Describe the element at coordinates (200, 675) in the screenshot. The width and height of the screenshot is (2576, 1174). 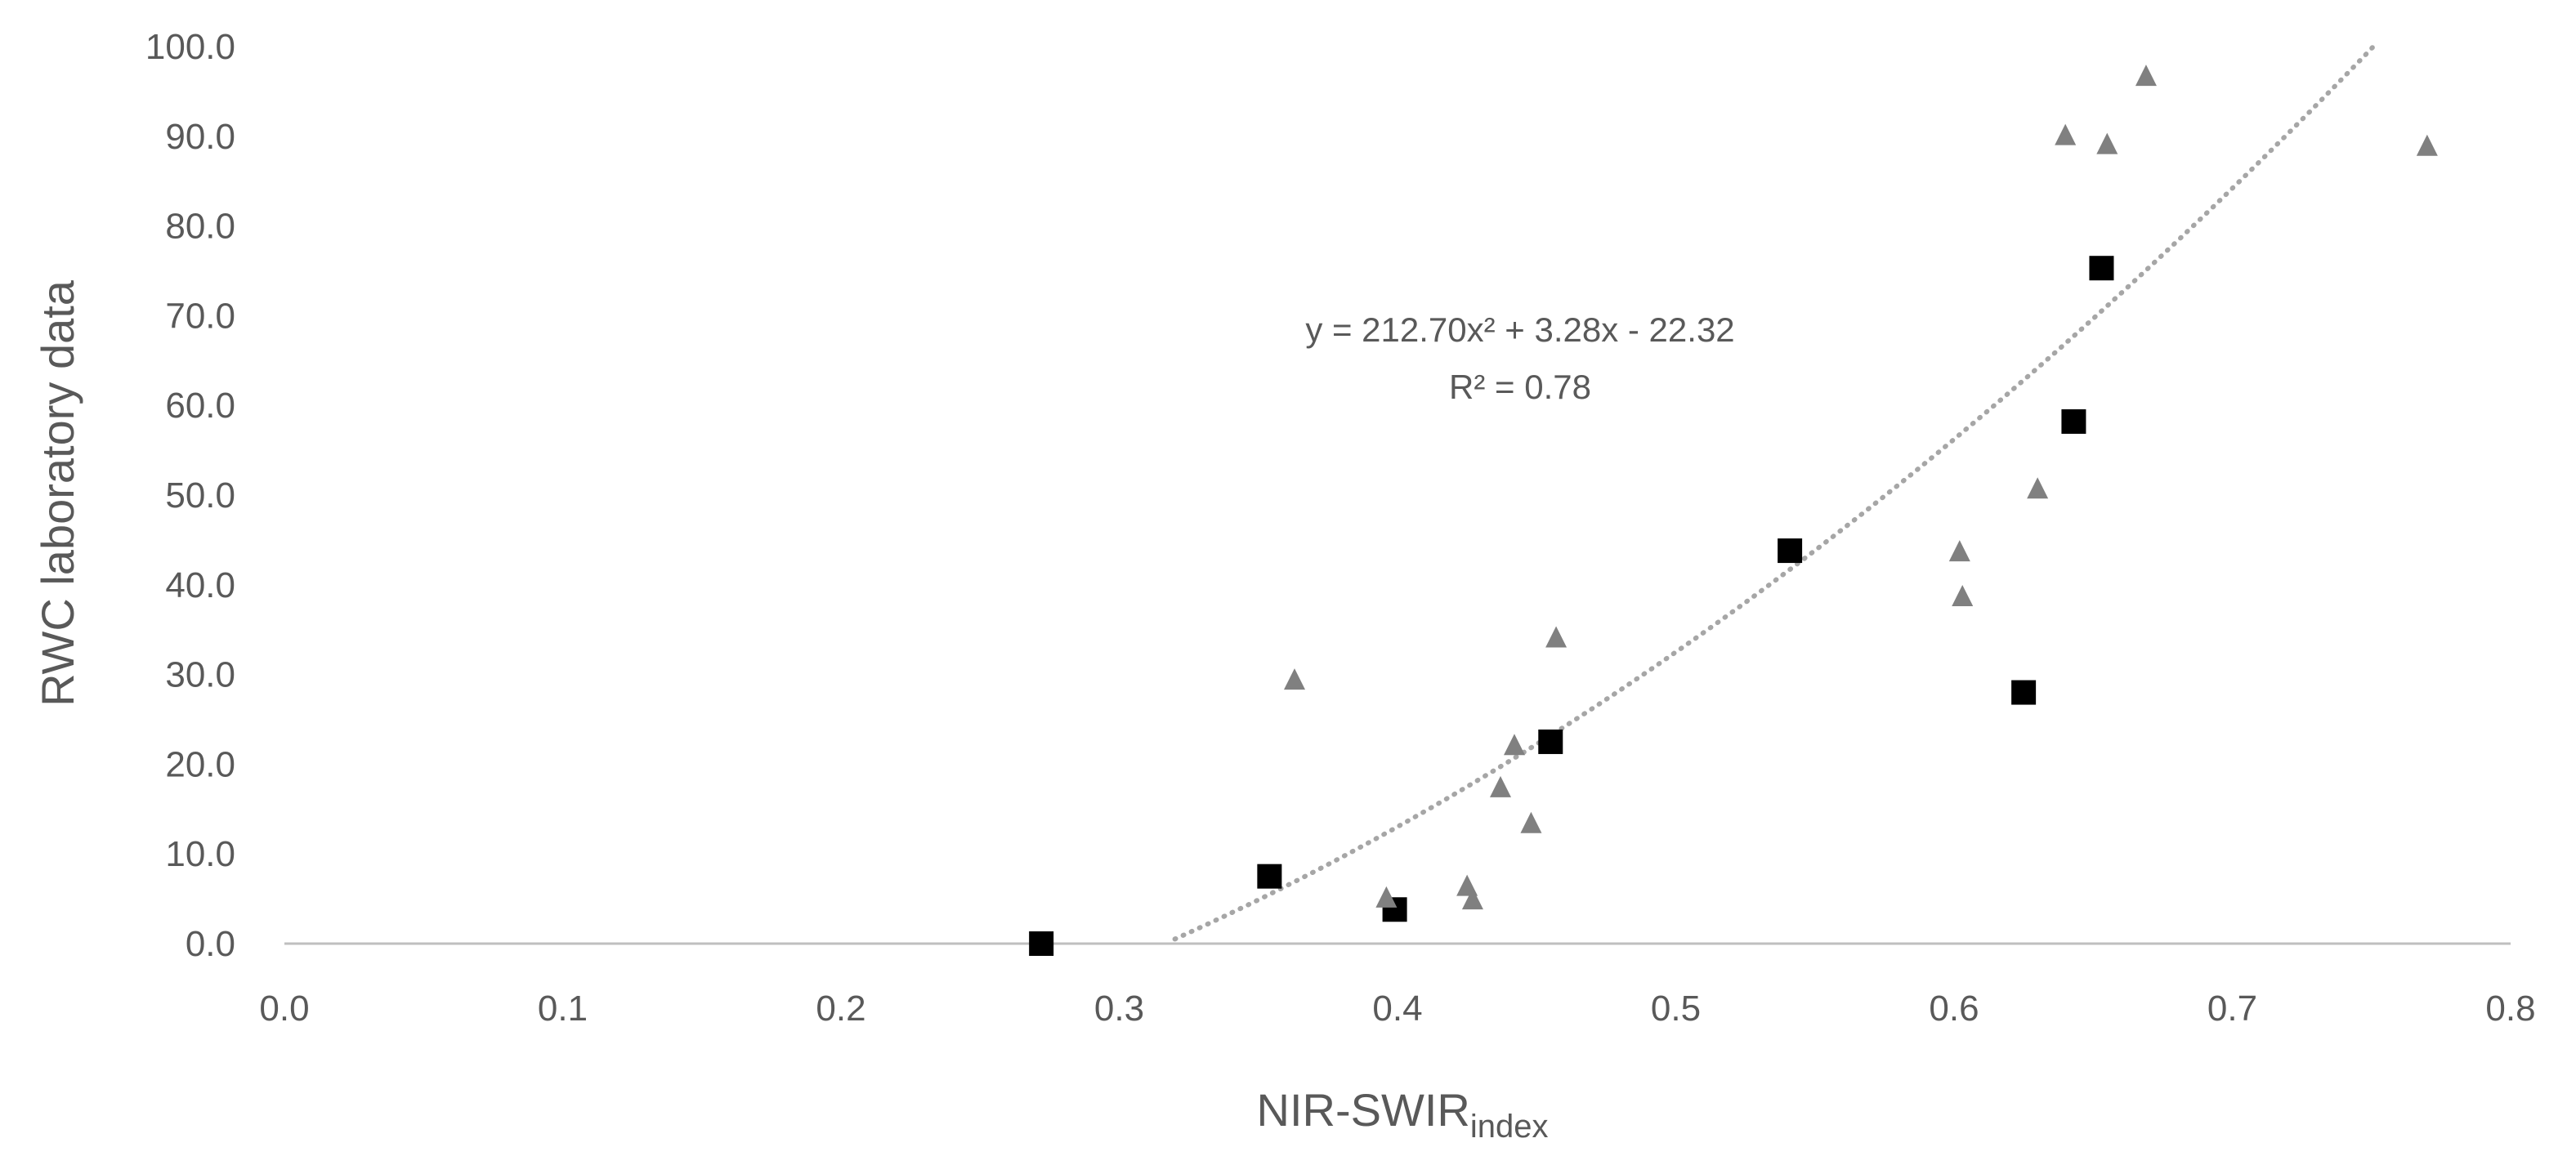
I see `y-tick-label: 30.0` at that location.